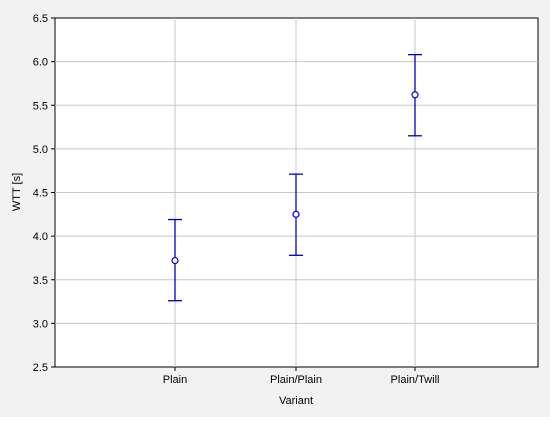 Image resolution: width=550 pixels, height=422 pixels. I want to click on y-axis-label: WTT [s], so click(17, 192).